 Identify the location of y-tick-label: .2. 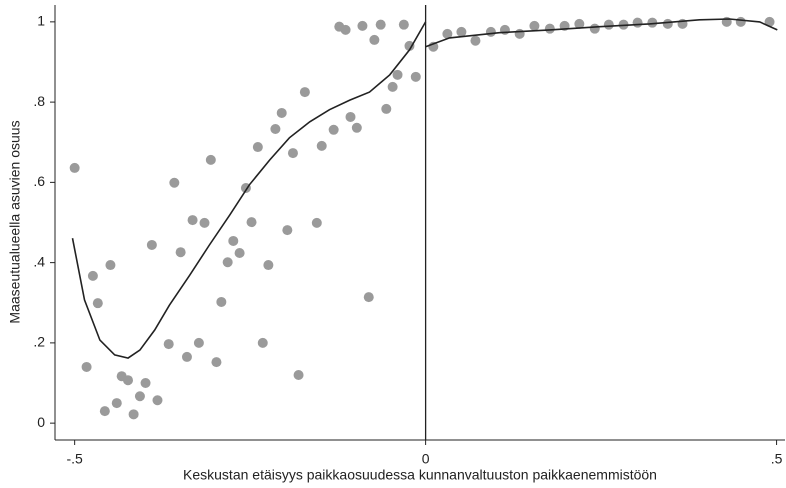
(39, 342).